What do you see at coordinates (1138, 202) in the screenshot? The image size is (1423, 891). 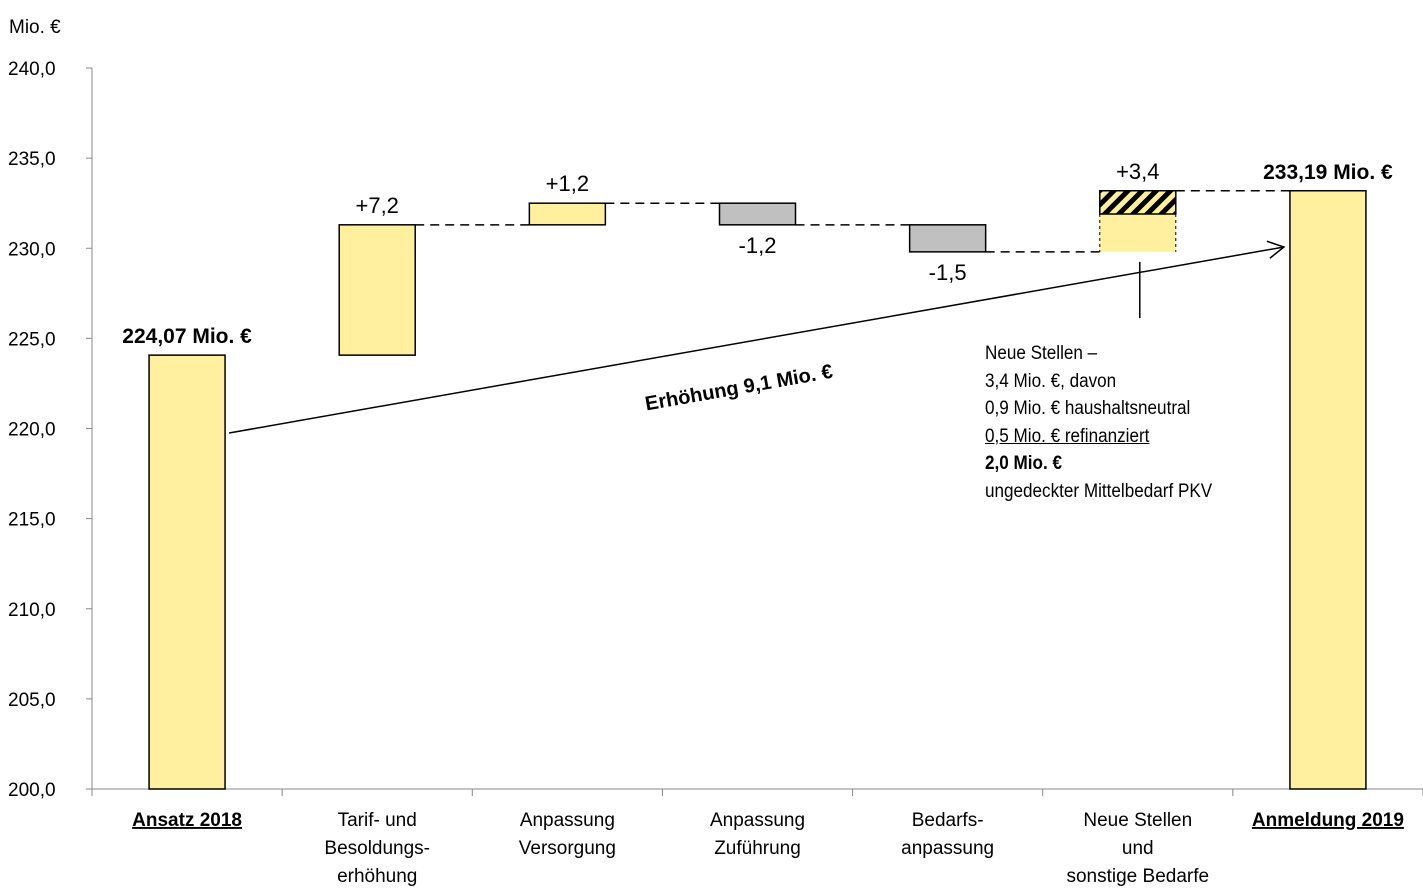 I see `bar-segment-hatched` at bounding box center [1138, 202].